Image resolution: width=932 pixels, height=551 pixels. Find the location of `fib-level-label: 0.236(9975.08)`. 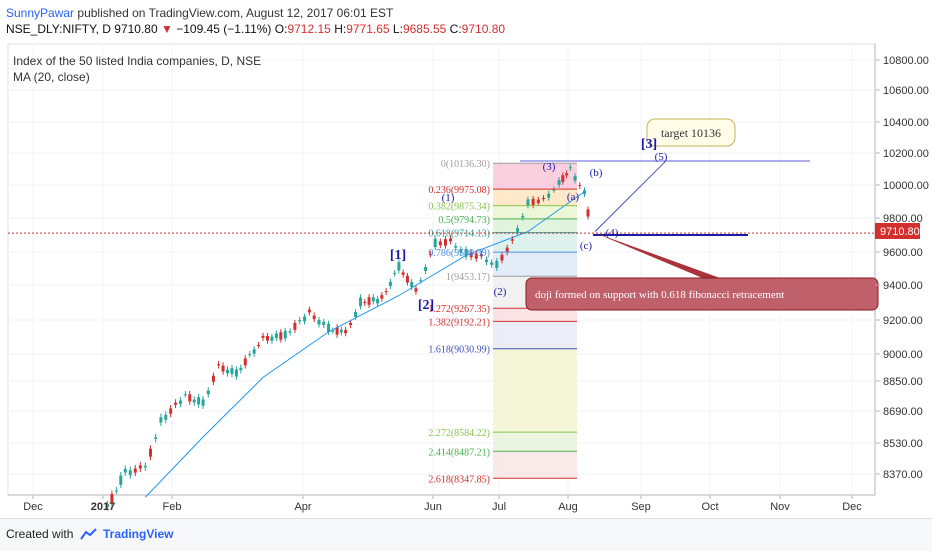

fib-level-label: 0.236(9975.08) is located at coordinates (459, 190).